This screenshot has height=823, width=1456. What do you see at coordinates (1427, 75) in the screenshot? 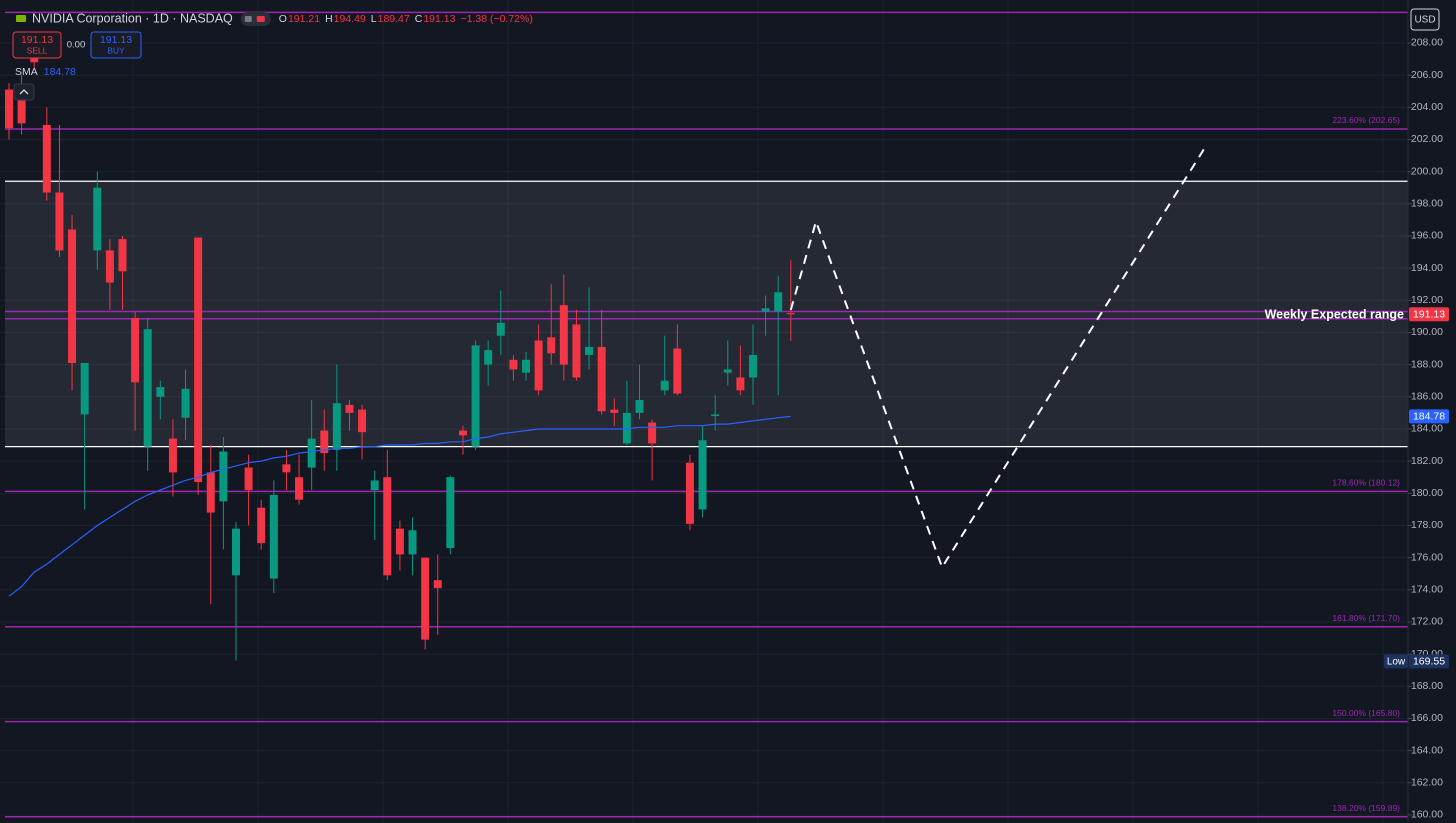
I see `y-tick-label: 206.00` at bounding box center [1427, 75].